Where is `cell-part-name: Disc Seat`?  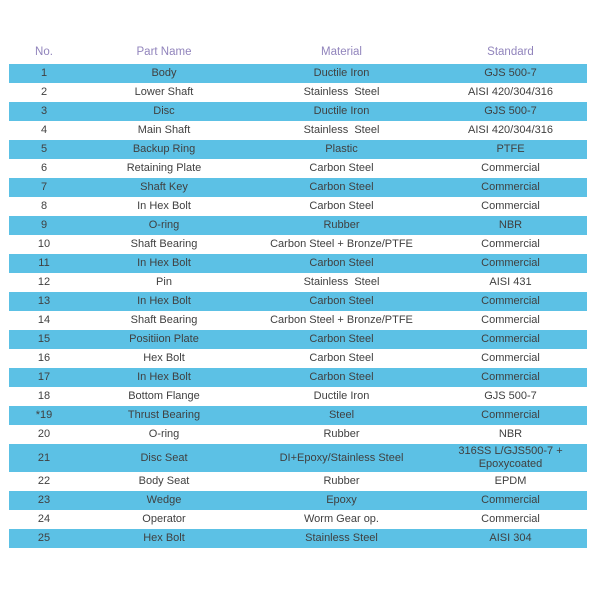 cell-part-name: Disc Seat is located at coordinates (164, 457).